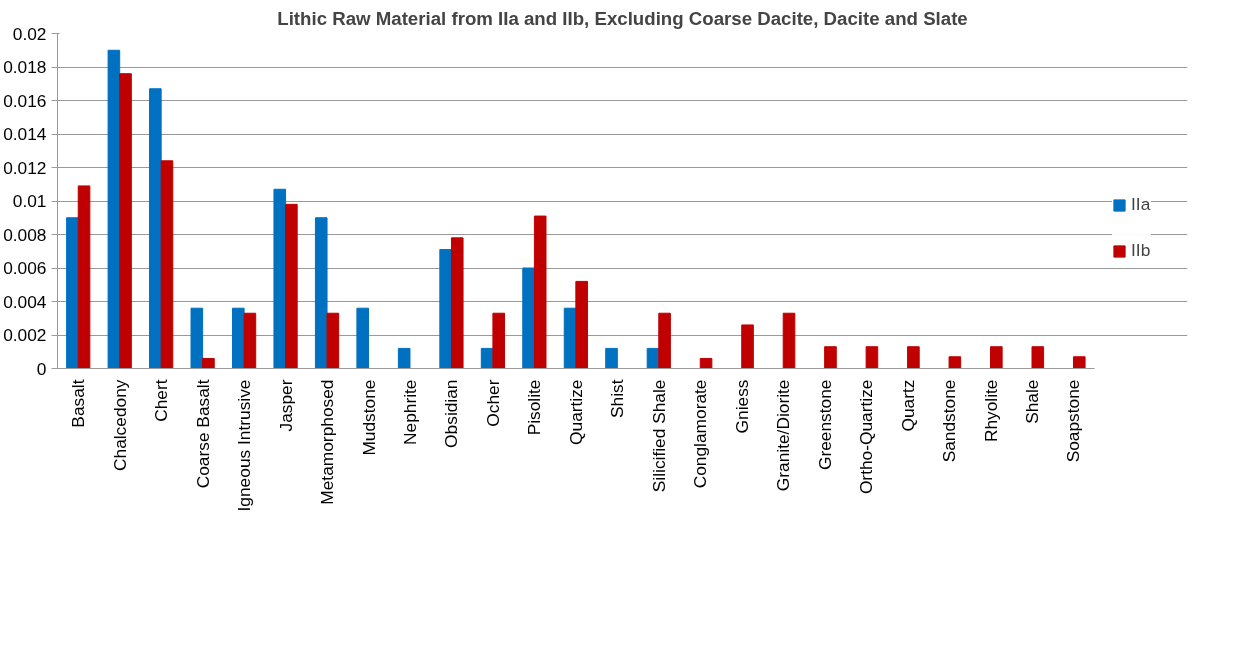 Image resolution: width=1255 pixels, height=660 pixels. I want to click on x-tick-label: Basalt, so click(78, 403).